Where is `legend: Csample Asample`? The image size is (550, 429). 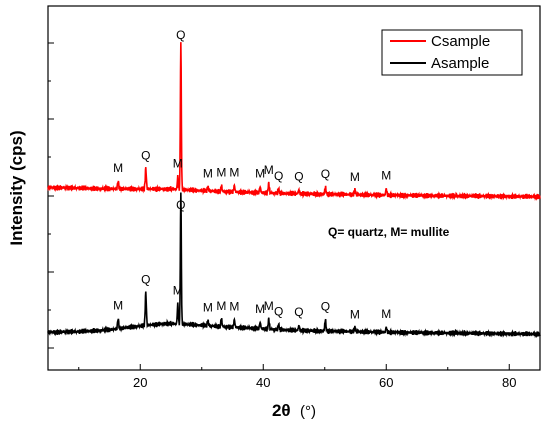 legend: Csample Asample is located at coordinates (452, 52).